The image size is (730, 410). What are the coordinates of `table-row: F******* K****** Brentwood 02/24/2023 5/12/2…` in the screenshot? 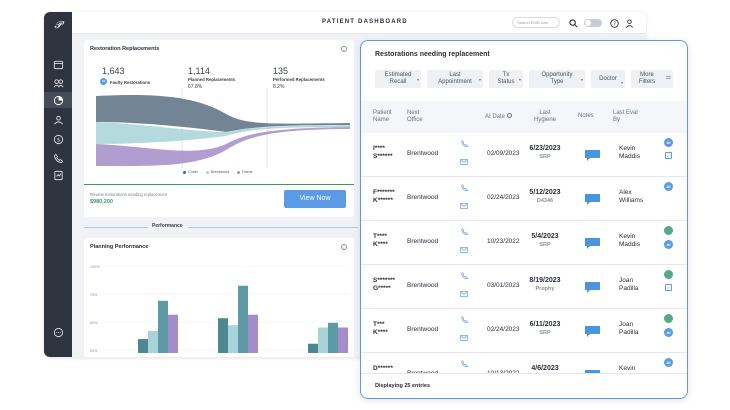 It's located at (524, 199).